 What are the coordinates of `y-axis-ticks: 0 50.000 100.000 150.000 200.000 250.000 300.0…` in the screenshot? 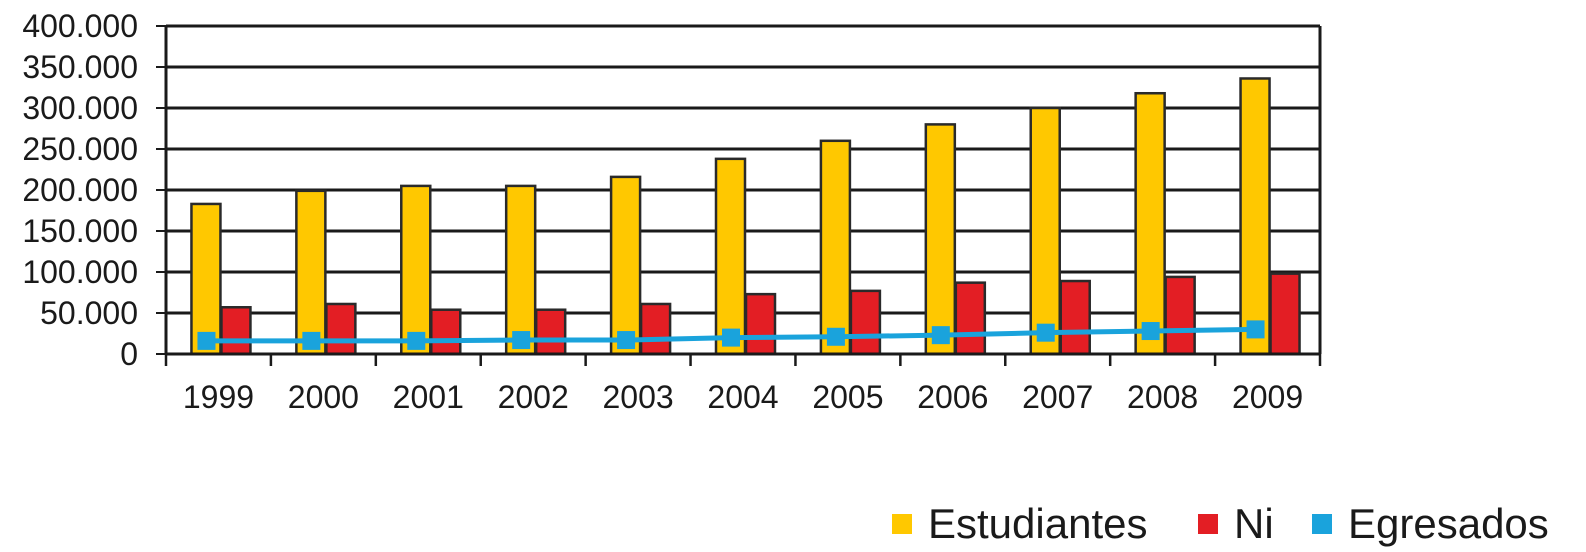 It's located at (80, 190).